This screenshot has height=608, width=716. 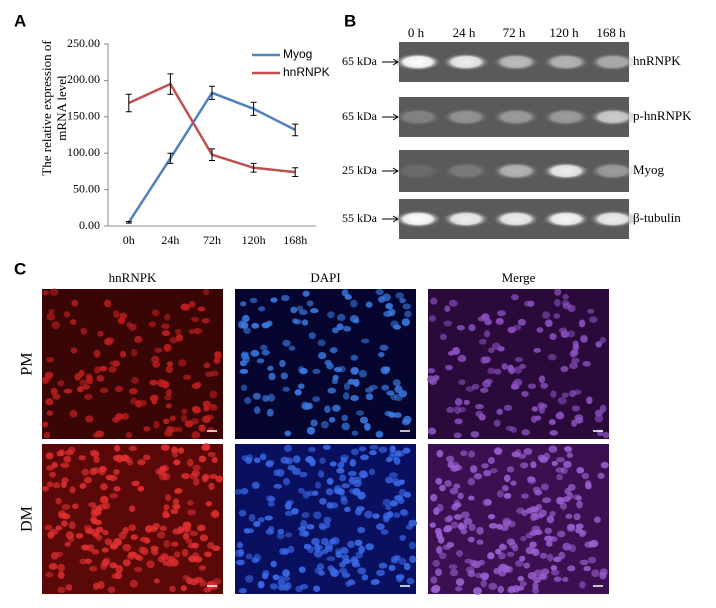 I want to click on panel-letter: C, so click(x=20, y=268).